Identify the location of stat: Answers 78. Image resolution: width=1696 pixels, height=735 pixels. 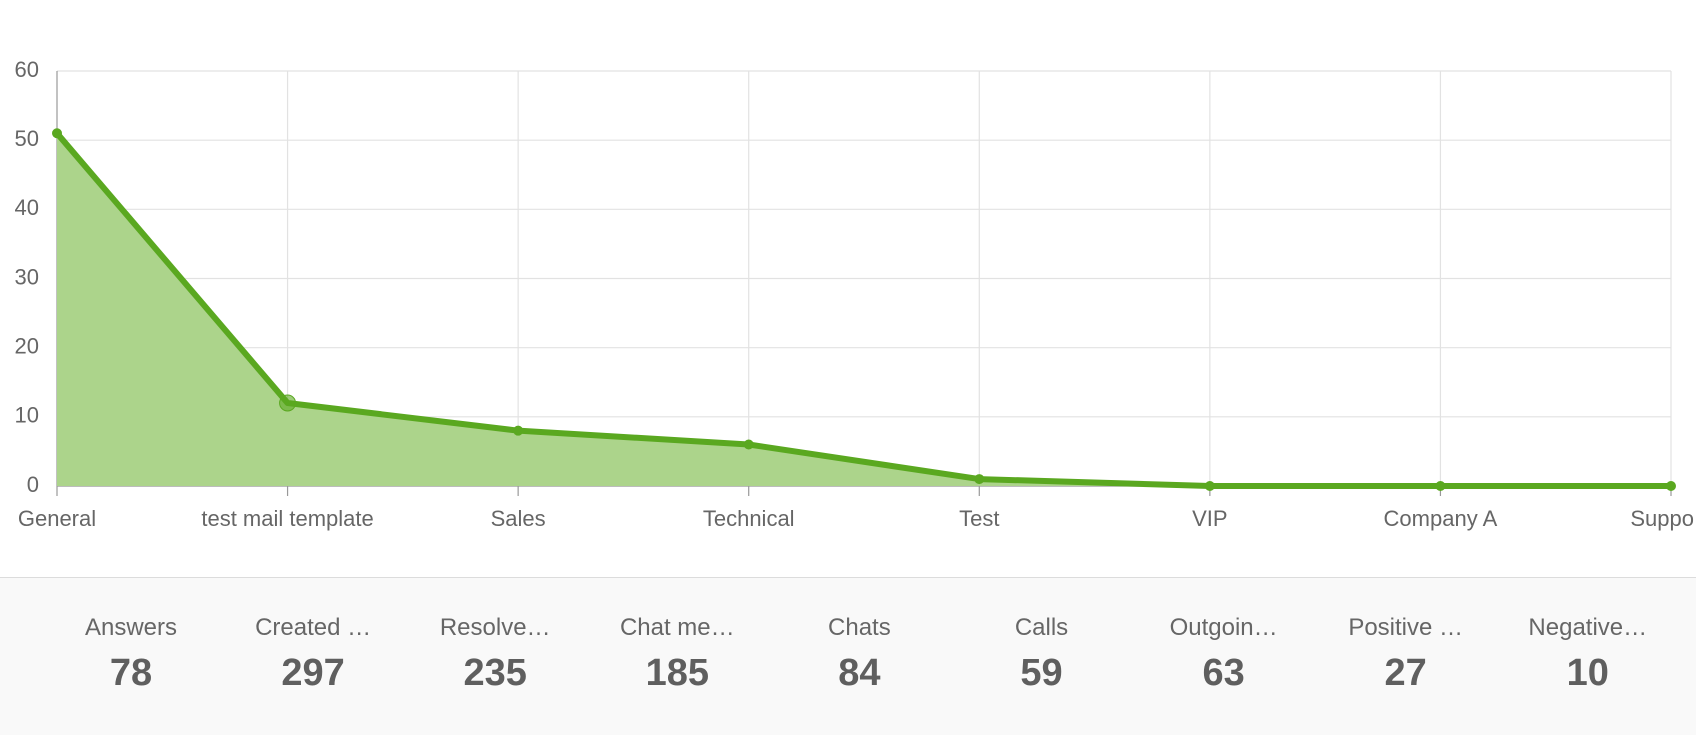
(131, 654).